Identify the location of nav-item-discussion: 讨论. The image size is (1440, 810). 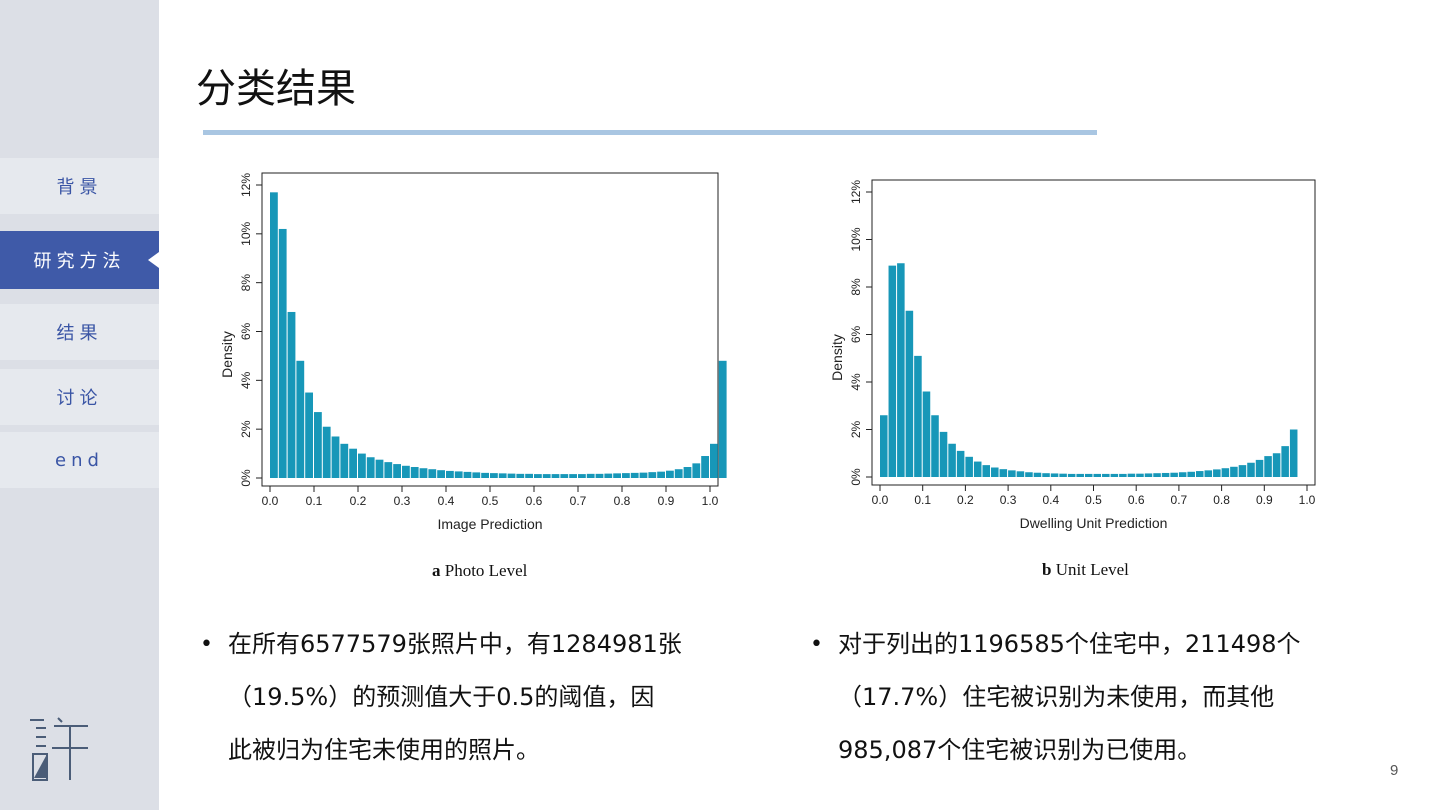
(79, 397).